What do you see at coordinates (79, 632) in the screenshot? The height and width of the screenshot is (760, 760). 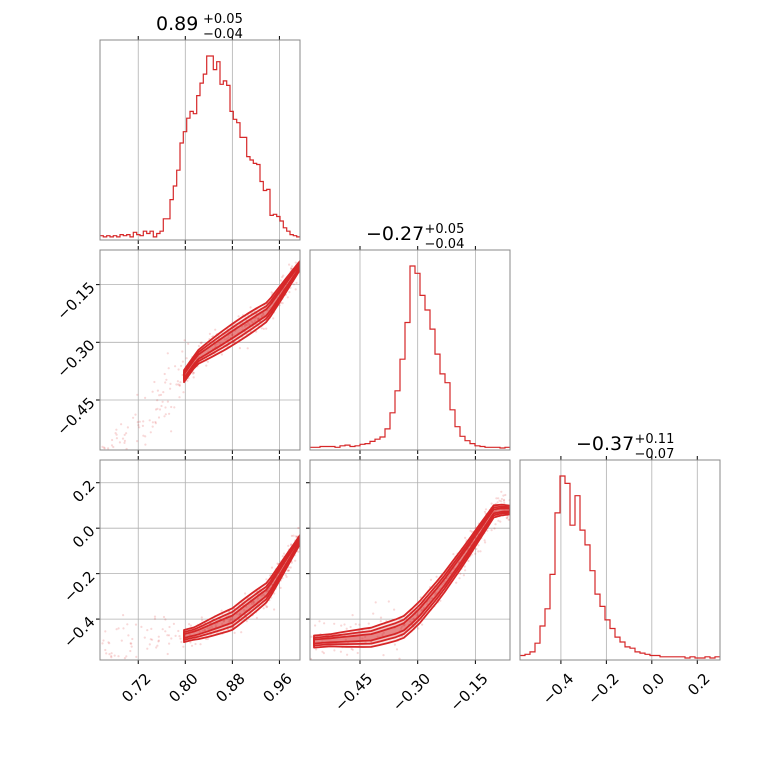 I see `y-tick-label: −0.4` at bounding box center [79, 632].